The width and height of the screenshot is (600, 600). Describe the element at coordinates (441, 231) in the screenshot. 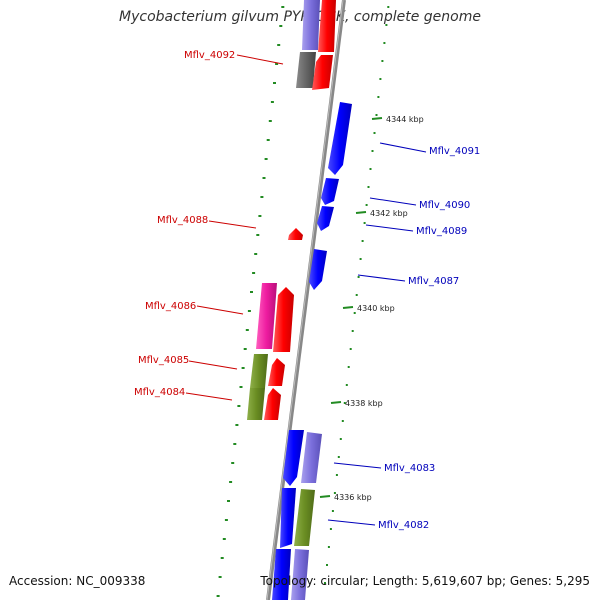

I see `gene-label-mflv-4089: Mflv_4089` at that location.